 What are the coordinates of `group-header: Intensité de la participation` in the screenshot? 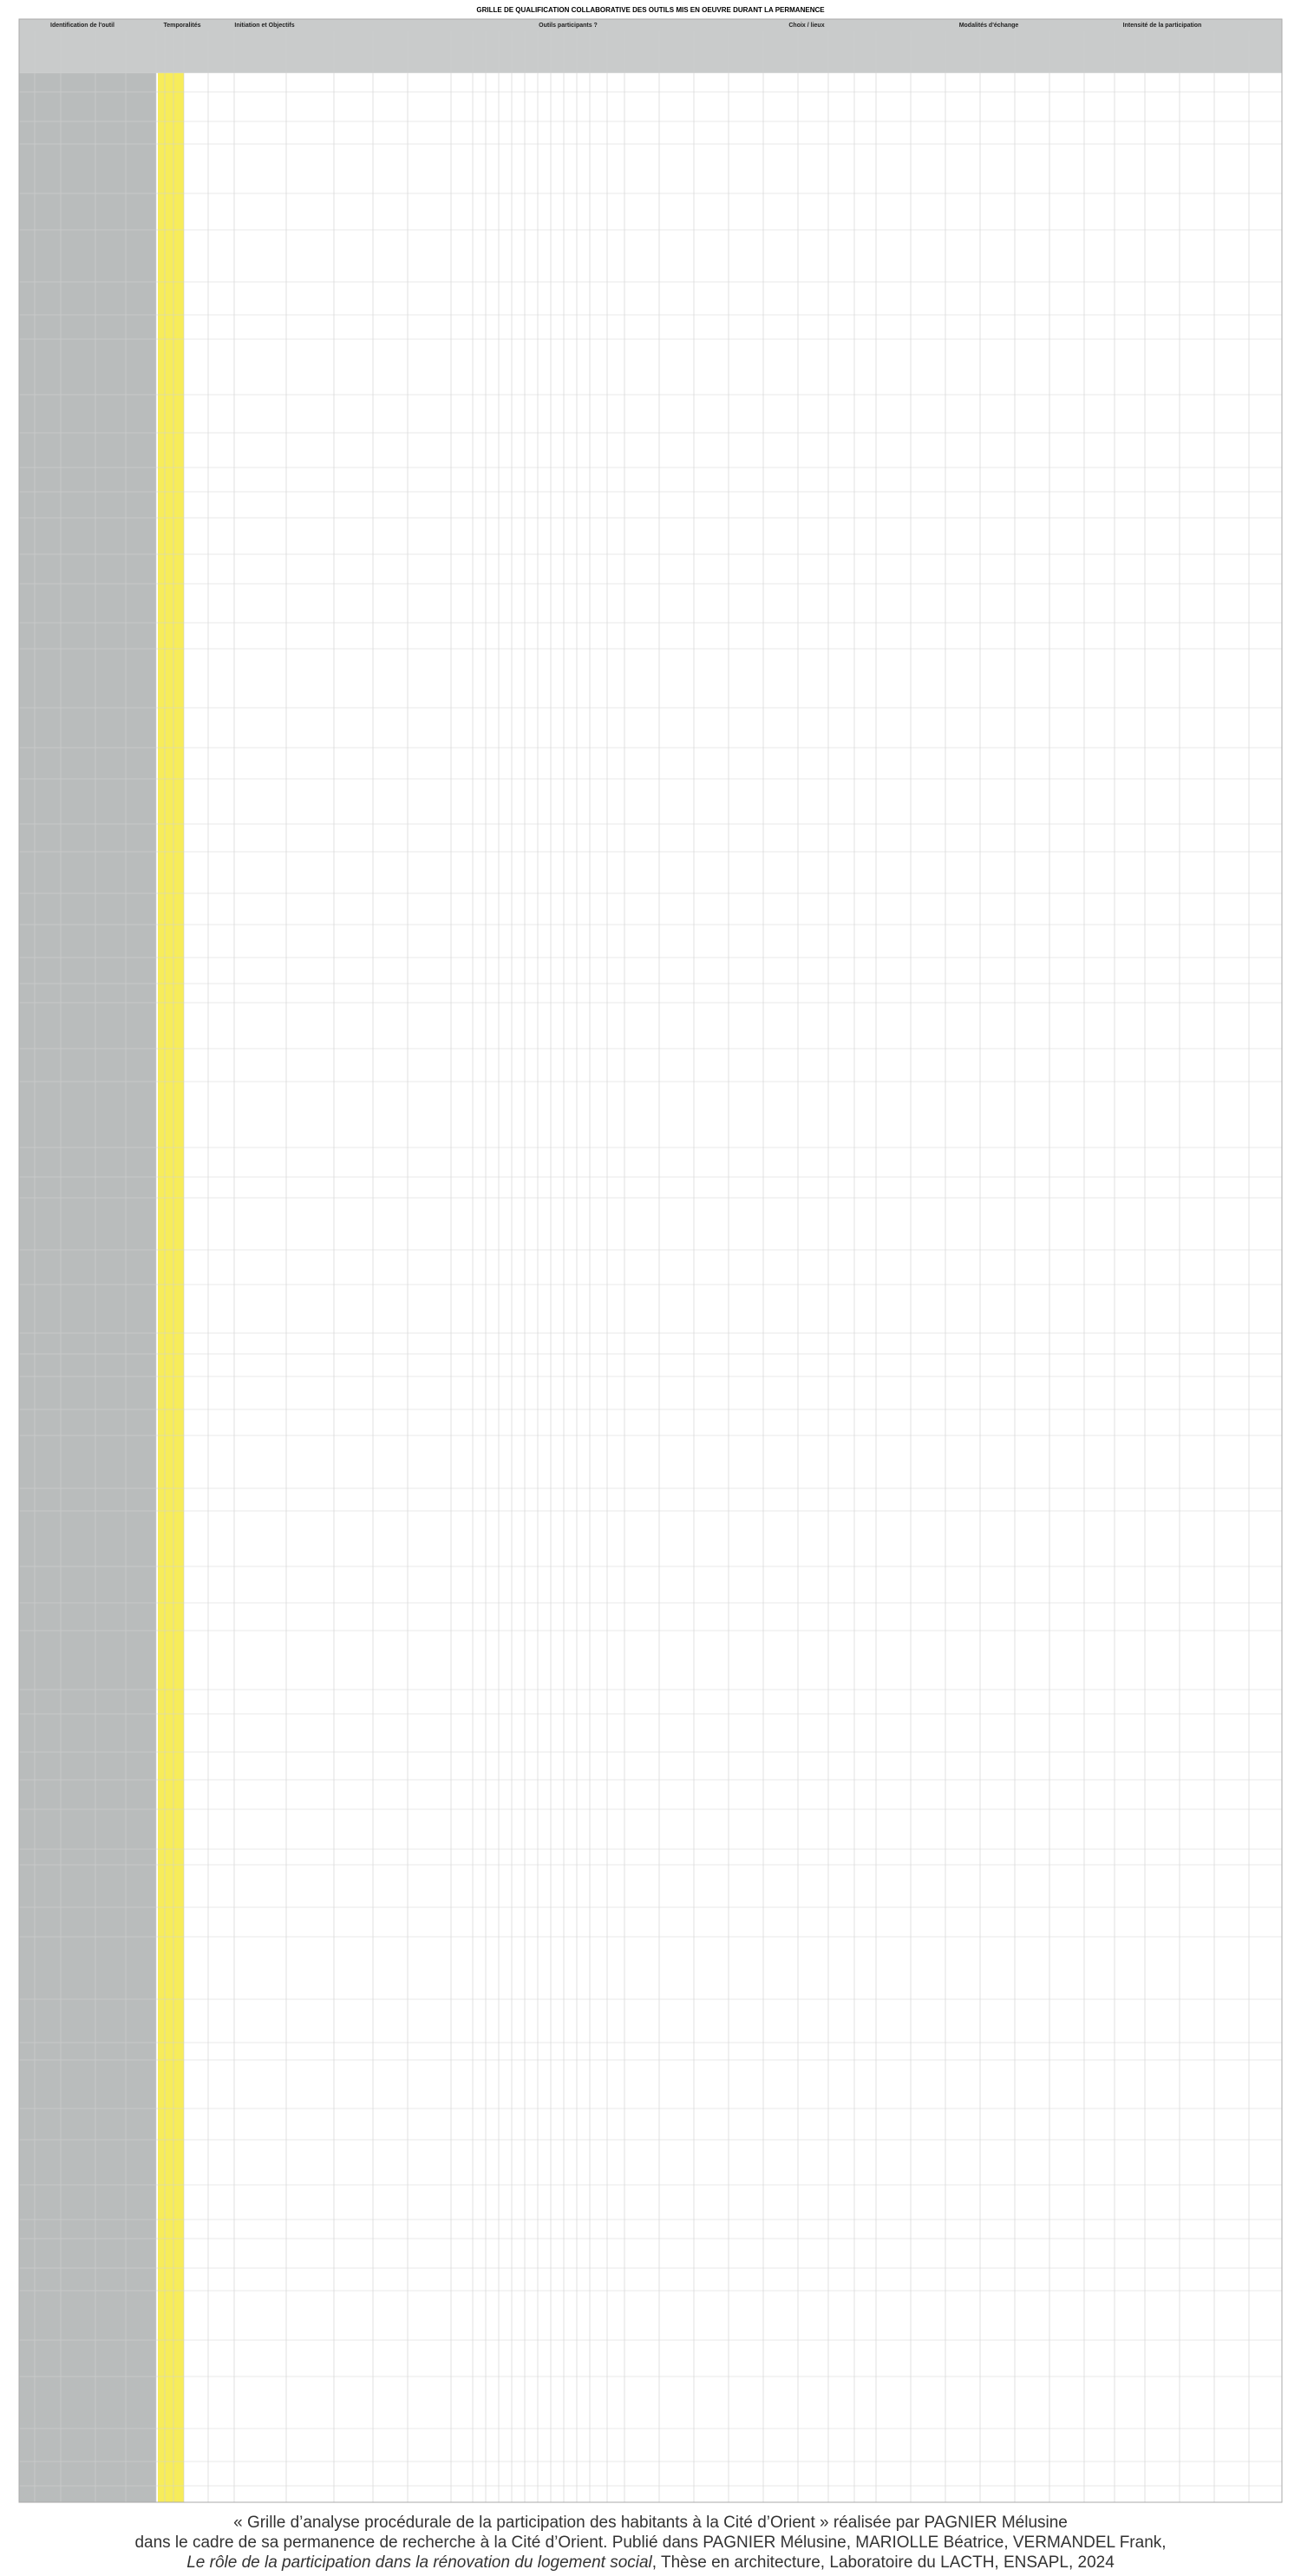 It's located at (1162, 26).